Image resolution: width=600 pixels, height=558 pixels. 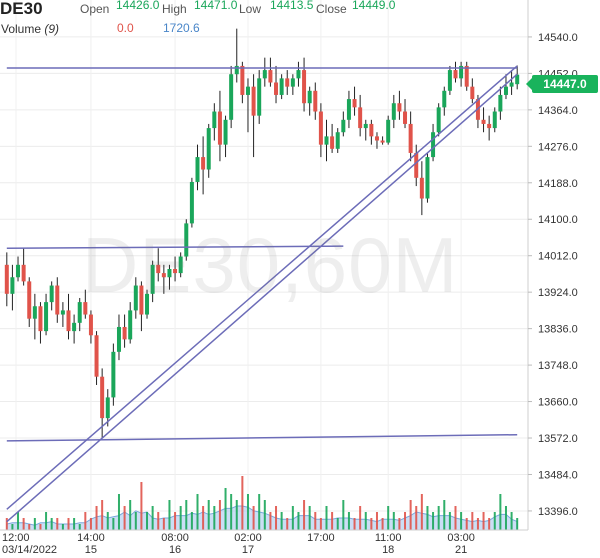 What do you see at coordinates (30, 29) in the screenshot?
I see `volume-label: Volume (9)` at bounding box center [30, 29].